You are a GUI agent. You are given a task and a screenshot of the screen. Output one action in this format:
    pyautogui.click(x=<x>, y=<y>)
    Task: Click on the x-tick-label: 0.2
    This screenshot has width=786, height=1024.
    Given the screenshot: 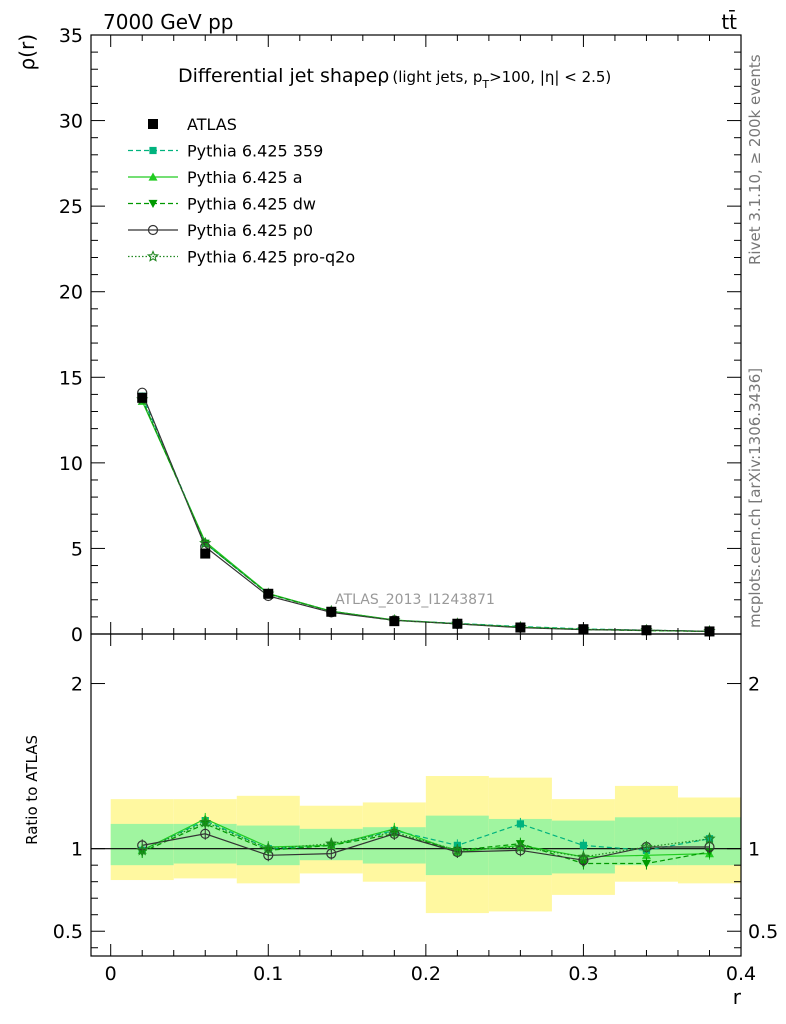 What is the action you would take?
    pyautogui.click(x=426, y=974)
    